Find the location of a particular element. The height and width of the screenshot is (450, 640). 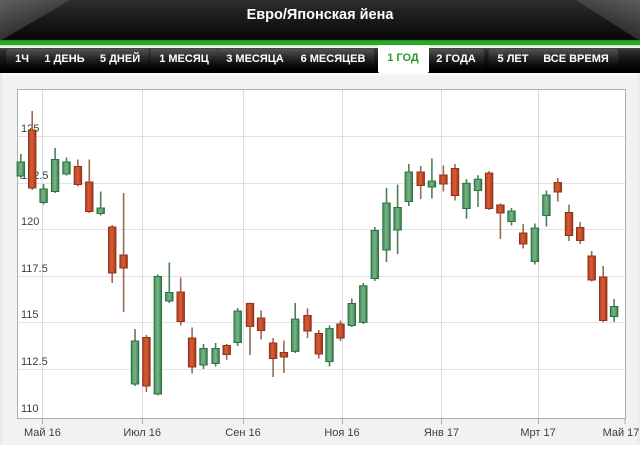

svg-text: 110 is located at coordinates (30, 409).